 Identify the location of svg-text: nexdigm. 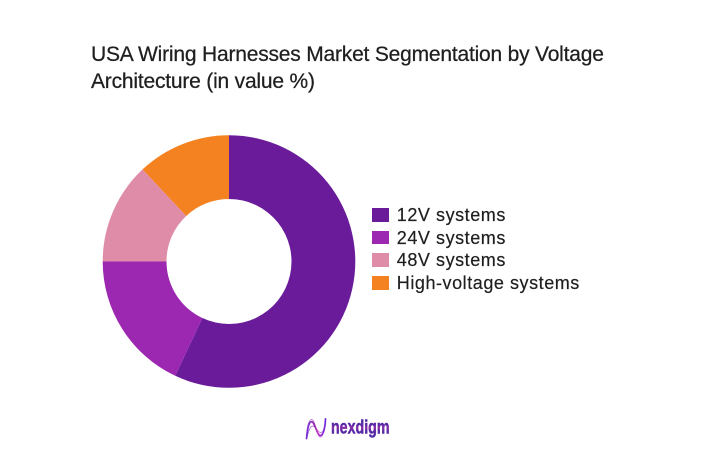
(360, 426).